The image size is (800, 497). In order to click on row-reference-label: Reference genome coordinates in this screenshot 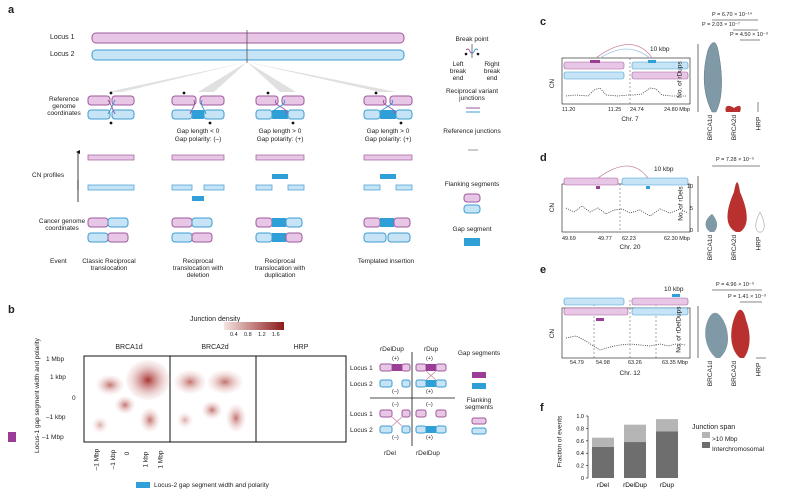, I will do `click(64, 107)`.